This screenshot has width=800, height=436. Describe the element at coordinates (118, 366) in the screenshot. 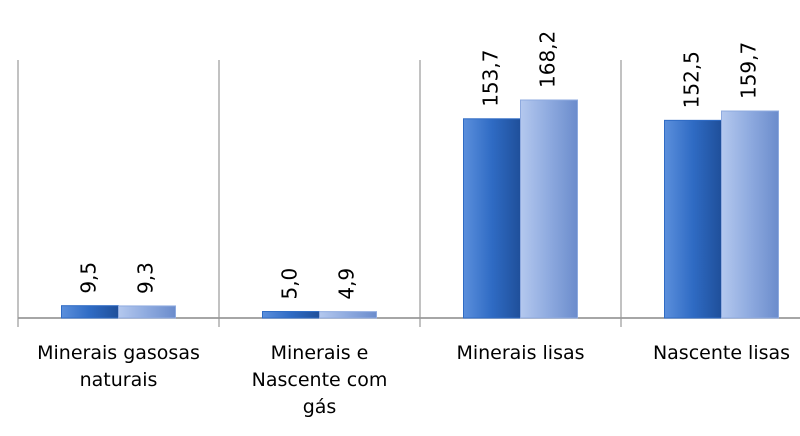

I see `x-tick-label: Minerais gasosas naturais` at that location.